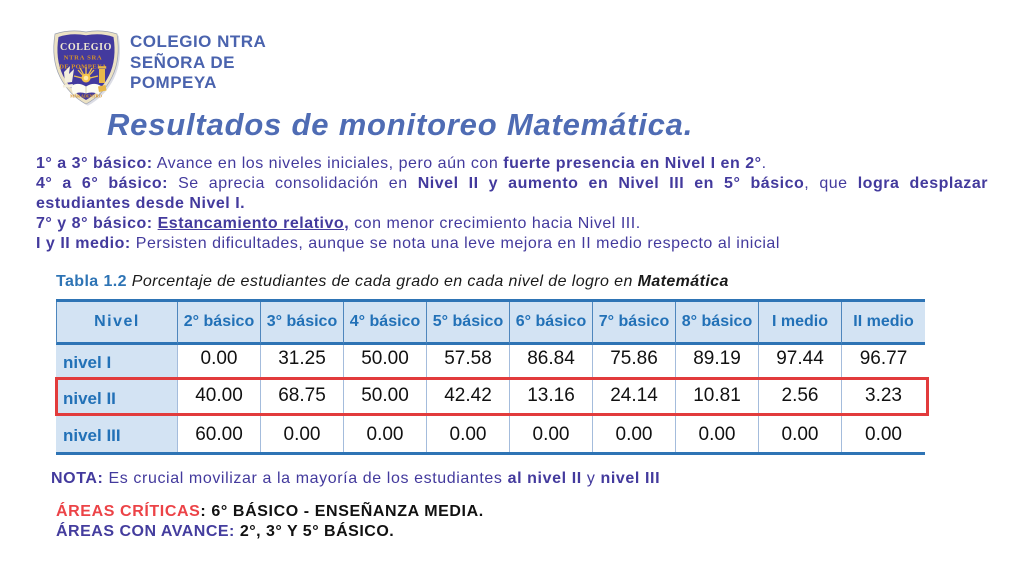 Image resolution: width=1024 pixels, height=576 pixels. What do you see at coordinates (86, 47) in the screenshot?
I see `svg-text: COLEGIO` at bounding box center [86, 47].